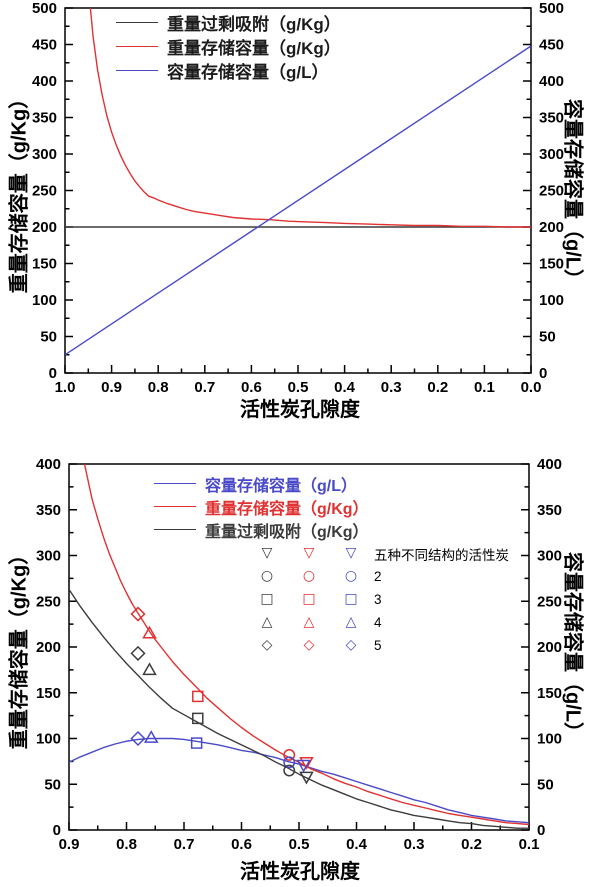 This screenshot has height=887, width=600. Describe the element at coordinates (551, 8) in the screenshot. I see `y-right-tick-label: 500` at that location.